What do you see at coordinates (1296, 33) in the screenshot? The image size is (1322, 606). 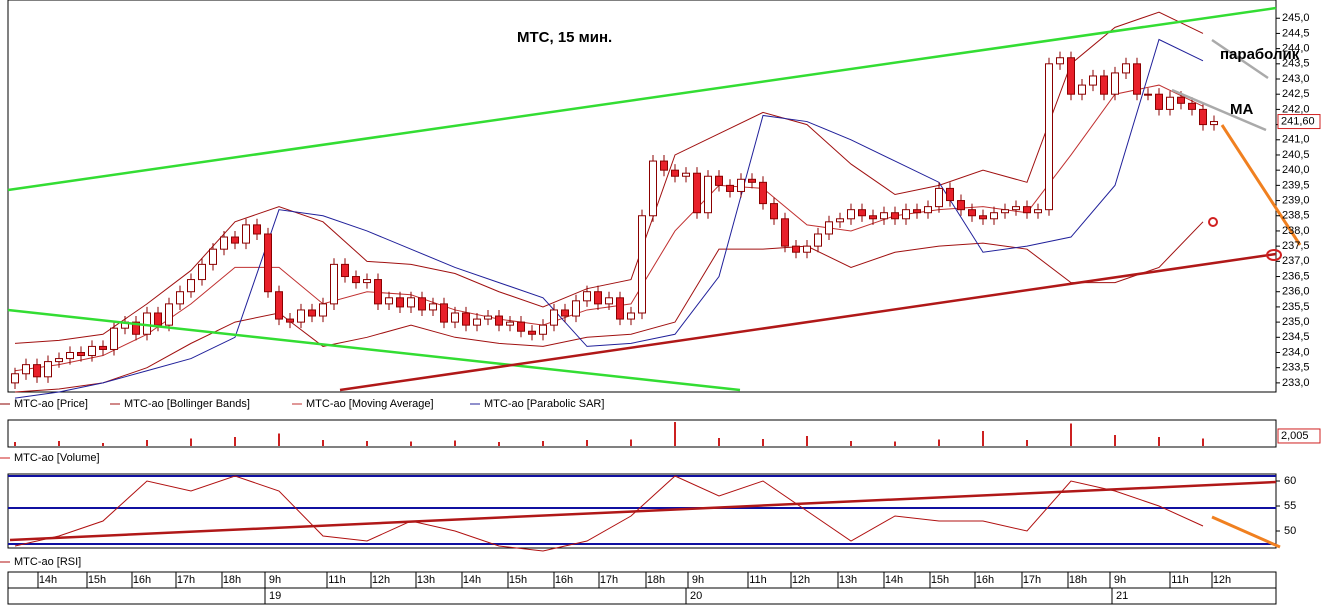 I see `y-tick-label: 244,5` at bounding box center [1296, 33].